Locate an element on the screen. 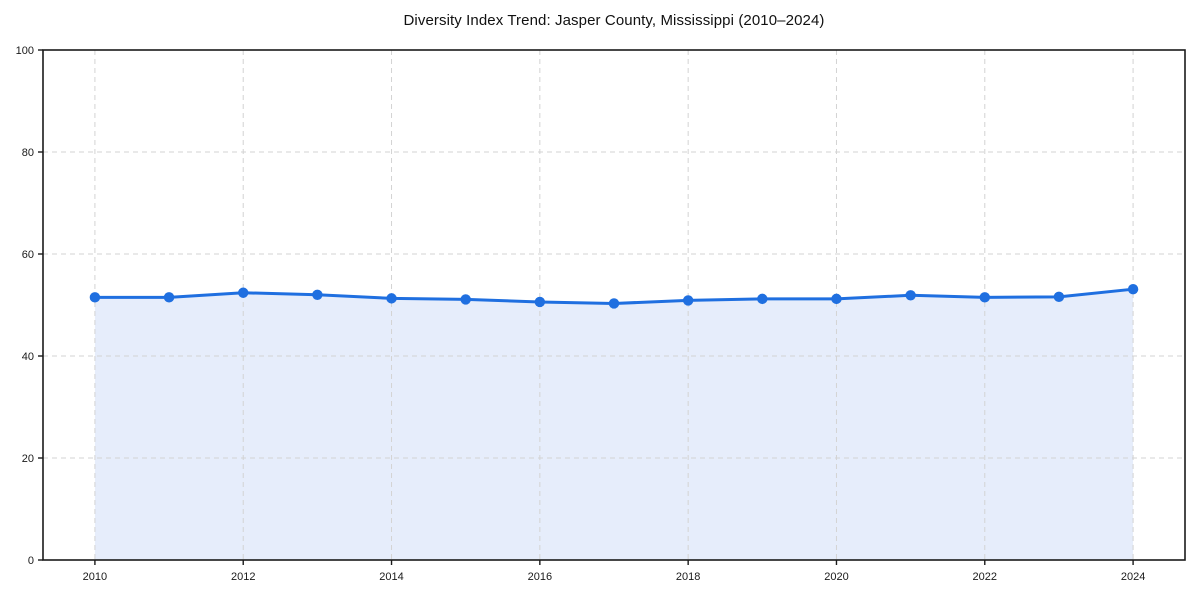  x-tick-label: 2024 is located at coordinates (1133, 577).